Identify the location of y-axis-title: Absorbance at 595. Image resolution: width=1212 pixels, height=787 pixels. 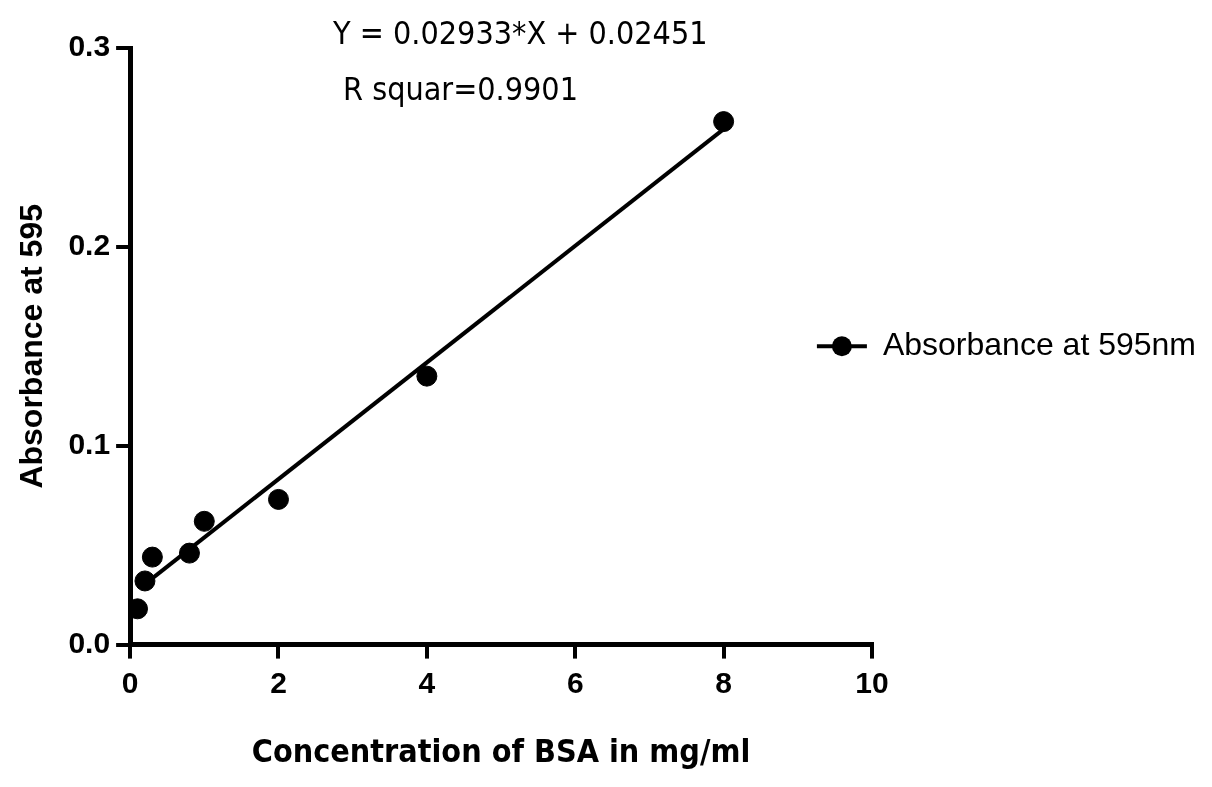
(31, 346).